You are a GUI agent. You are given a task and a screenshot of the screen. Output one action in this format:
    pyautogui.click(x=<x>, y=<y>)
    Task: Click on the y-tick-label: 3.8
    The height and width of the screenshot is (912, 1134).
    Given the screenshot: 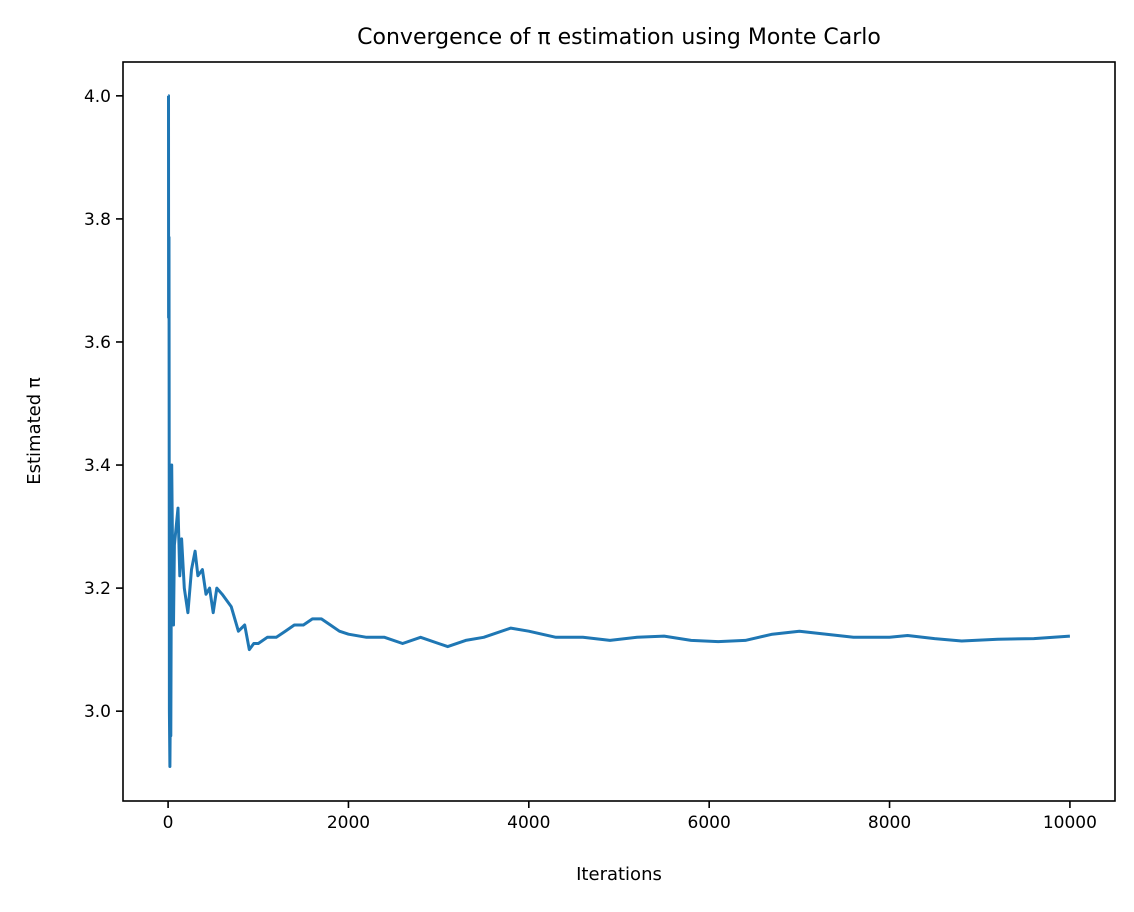 What is the action you would take?
    pyautogui.click(x=97, y=220)
    